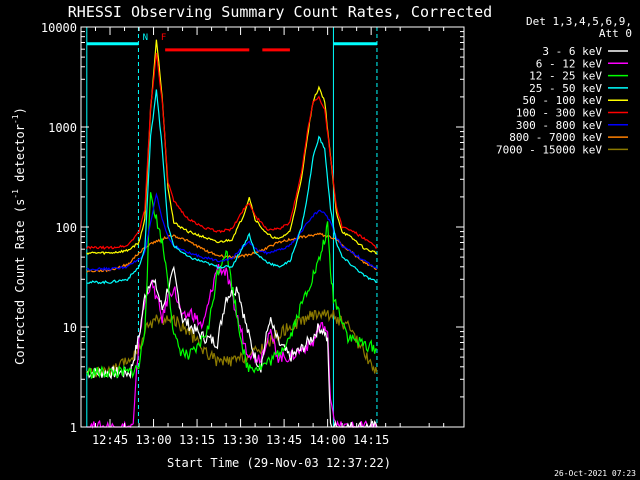 Image resolution: width=640 pixels, height=480 pixels. I want to click on y-axis-label-text: Corrected Count Rate (s-1 detector-1), so click(19, 236).